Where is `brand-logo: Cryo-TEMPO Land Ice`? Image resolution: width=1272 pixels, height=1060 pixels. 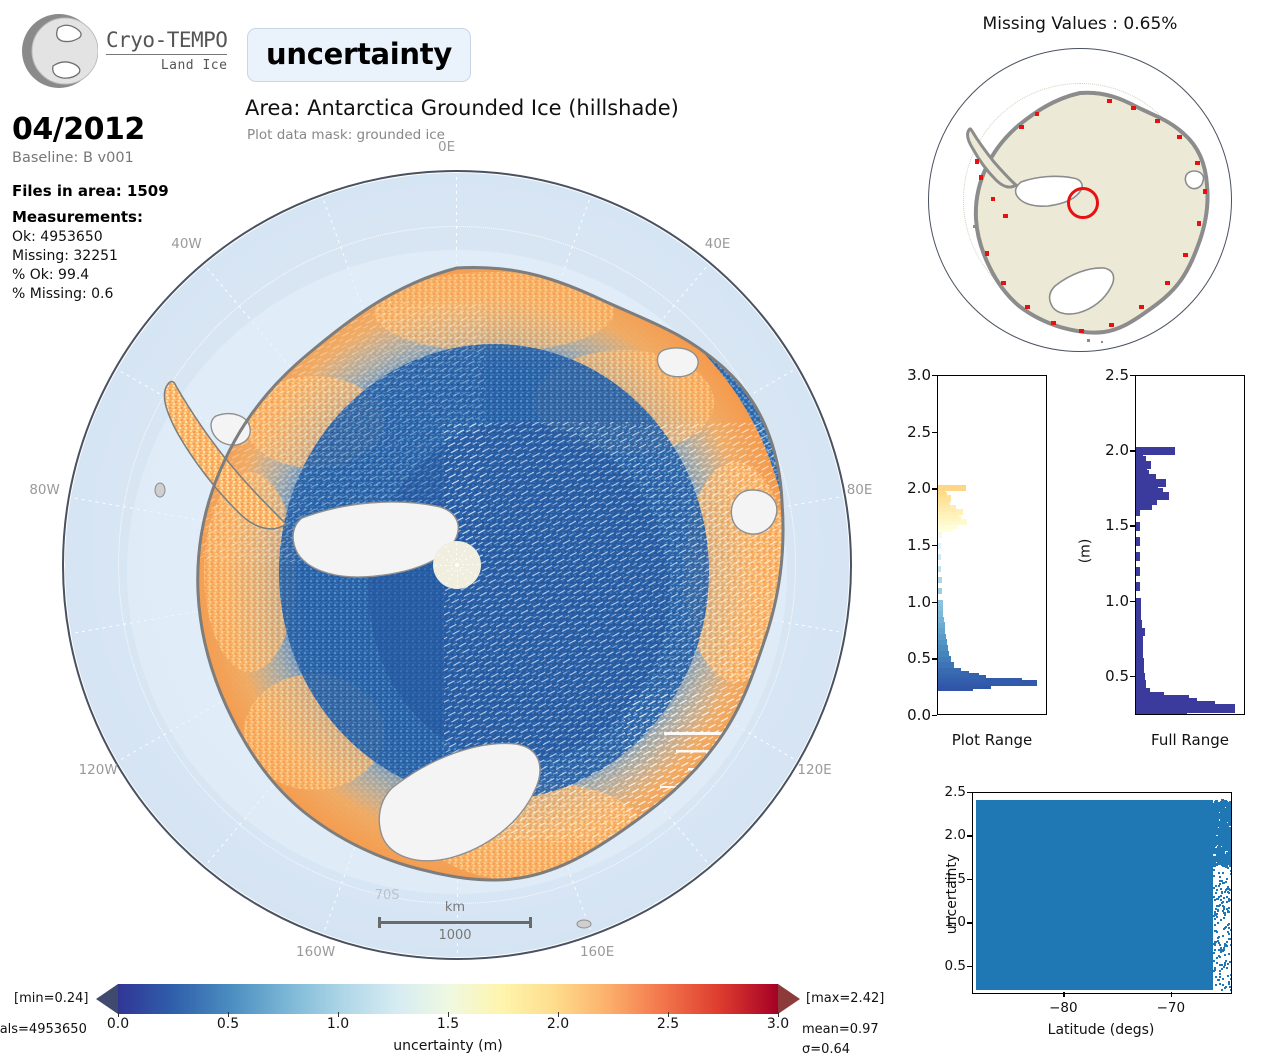 brand-logo: Cryo-TEMPO Land Ice is located at coordinates (124, 51).